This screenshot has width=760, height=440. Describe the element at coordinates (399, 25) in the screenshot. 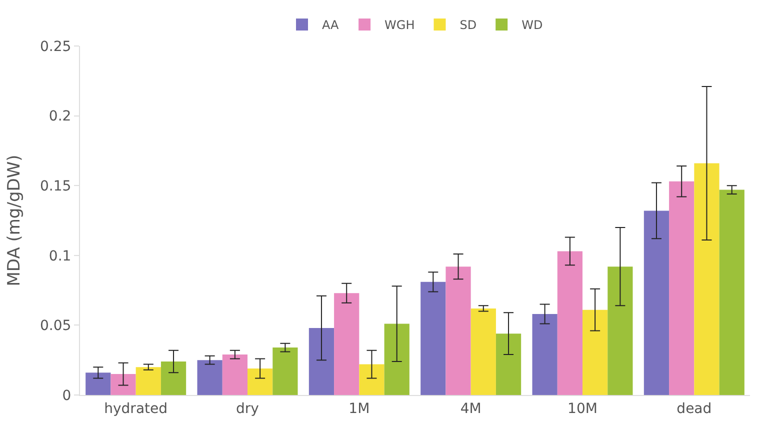

I see `legend-label: WGH` at that location.